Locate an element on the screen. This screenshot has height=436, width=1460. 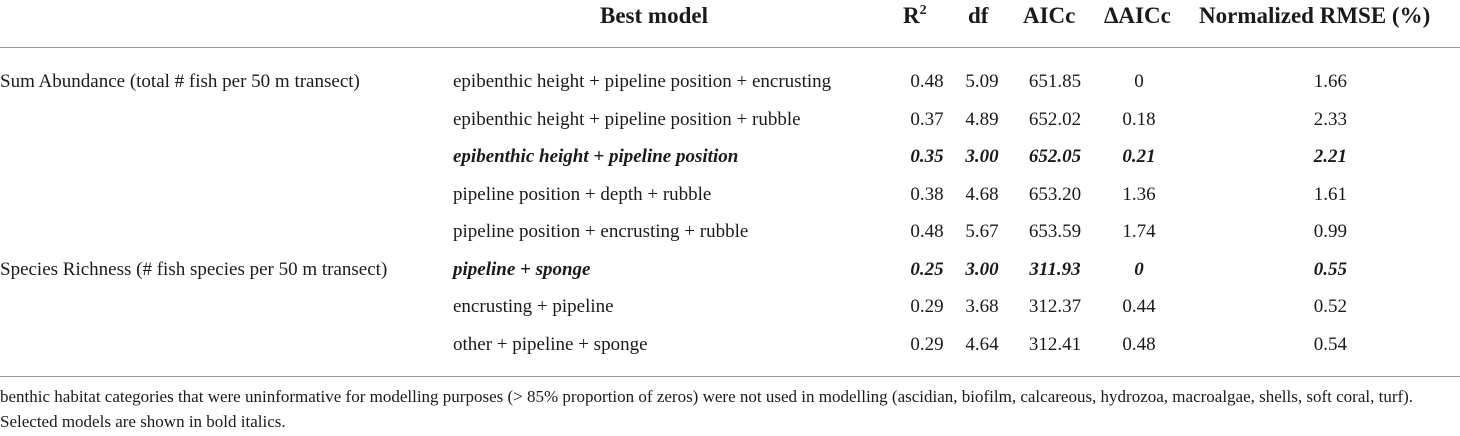
cell-aicc: 652.02 is located at coordinates (1055, 119).